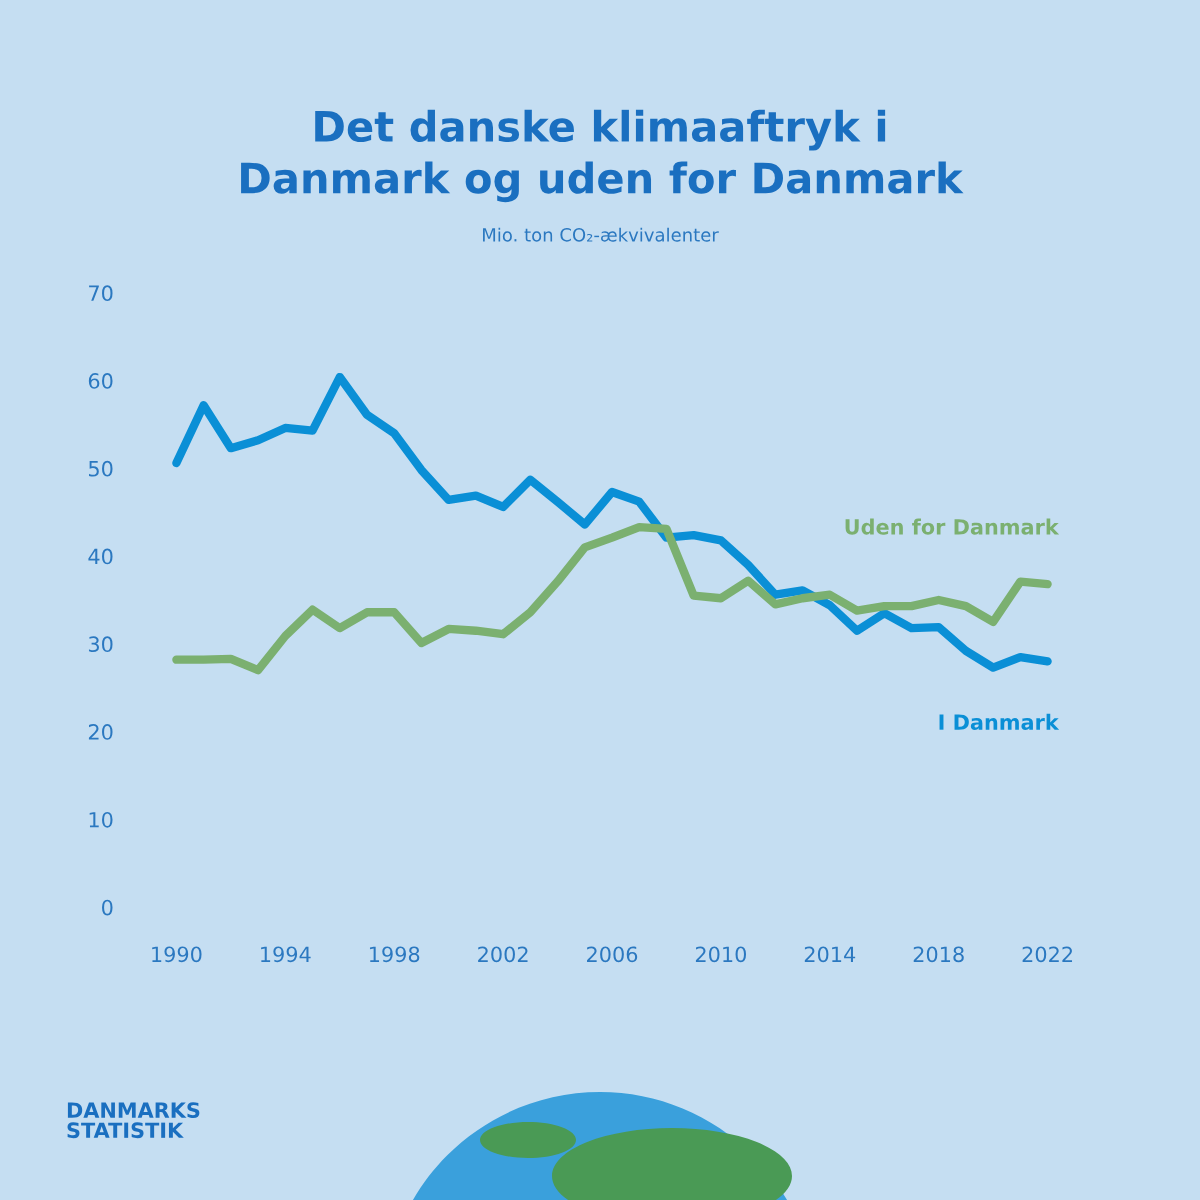 This screenshot has width=1200, height=1200. Describe the element at coordinates (101, 293) in the screenshot. I see `y-tick-label: 70` at that location.